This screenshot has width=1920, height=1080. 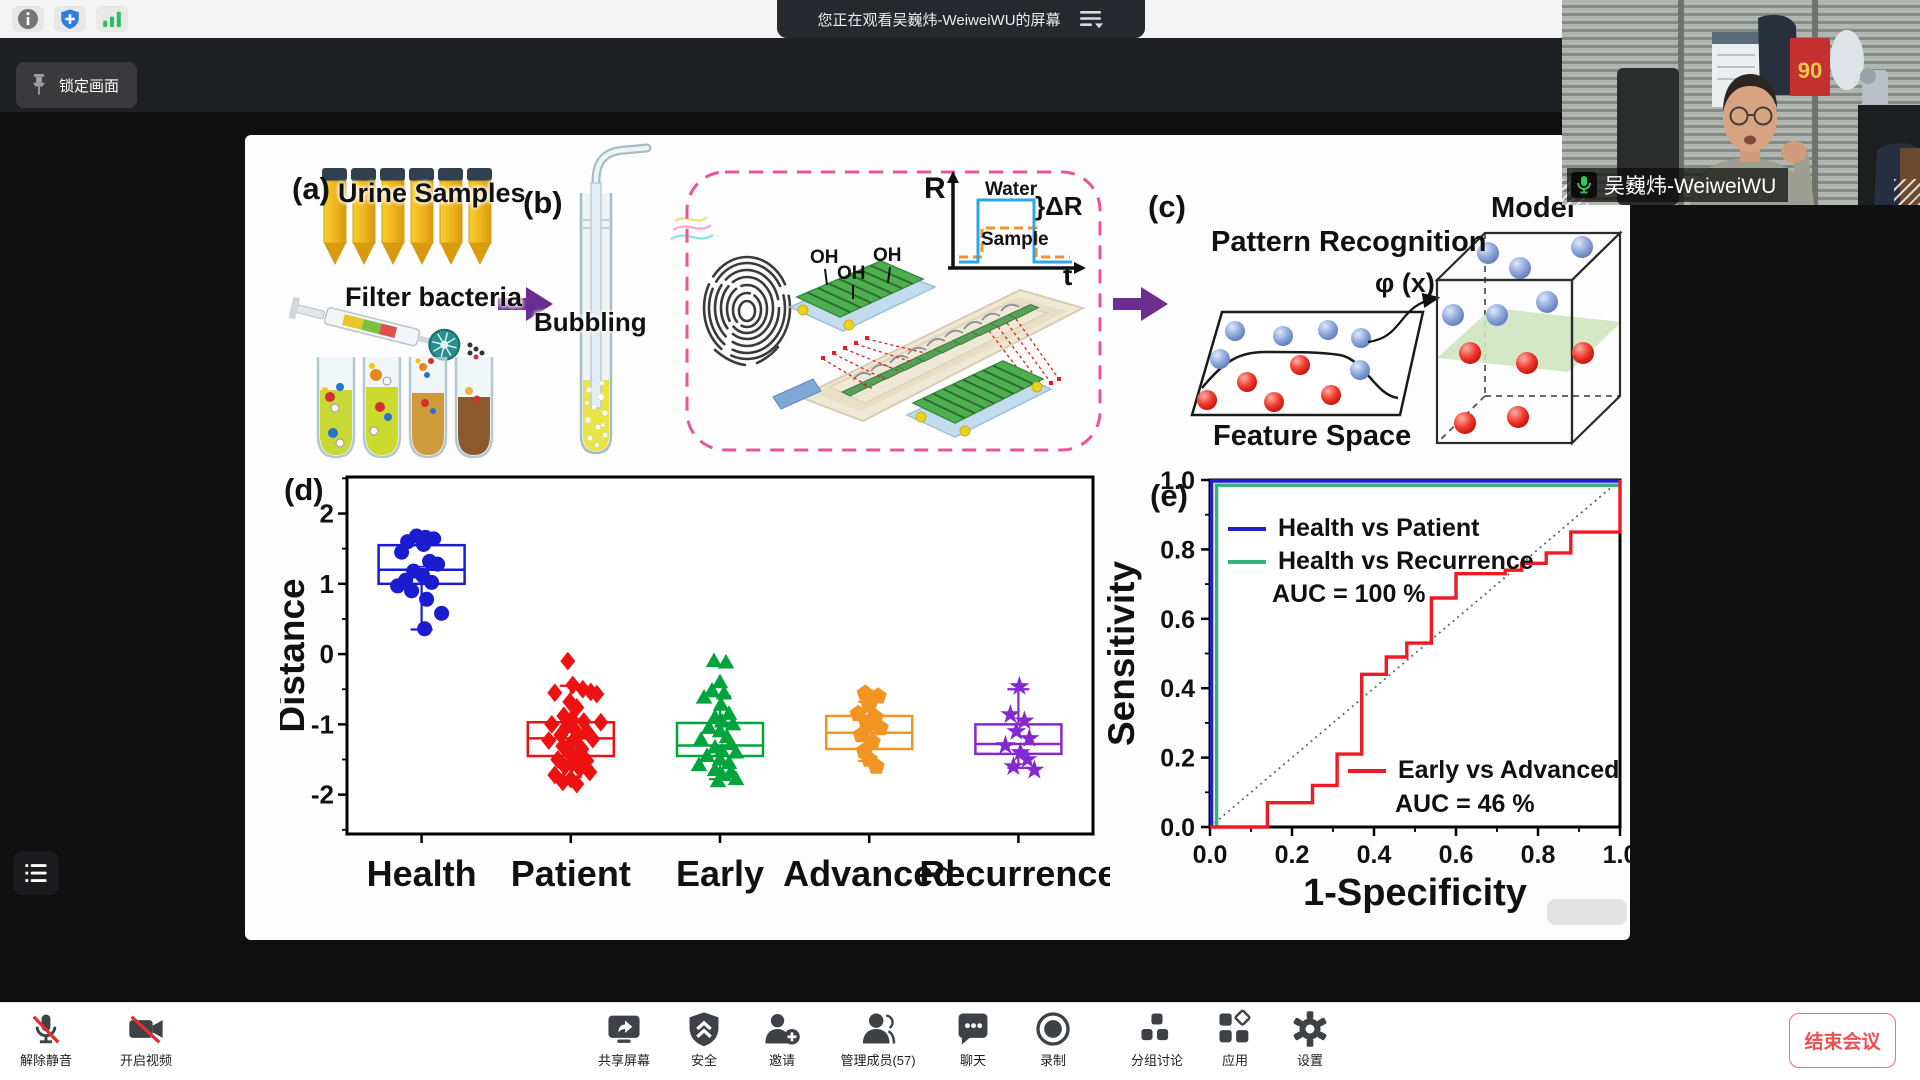 What do you see at coordinates (1169, 495) in the screenshot?
I see `panel-e-tag: (e)` at bounding box center [1169, 495].